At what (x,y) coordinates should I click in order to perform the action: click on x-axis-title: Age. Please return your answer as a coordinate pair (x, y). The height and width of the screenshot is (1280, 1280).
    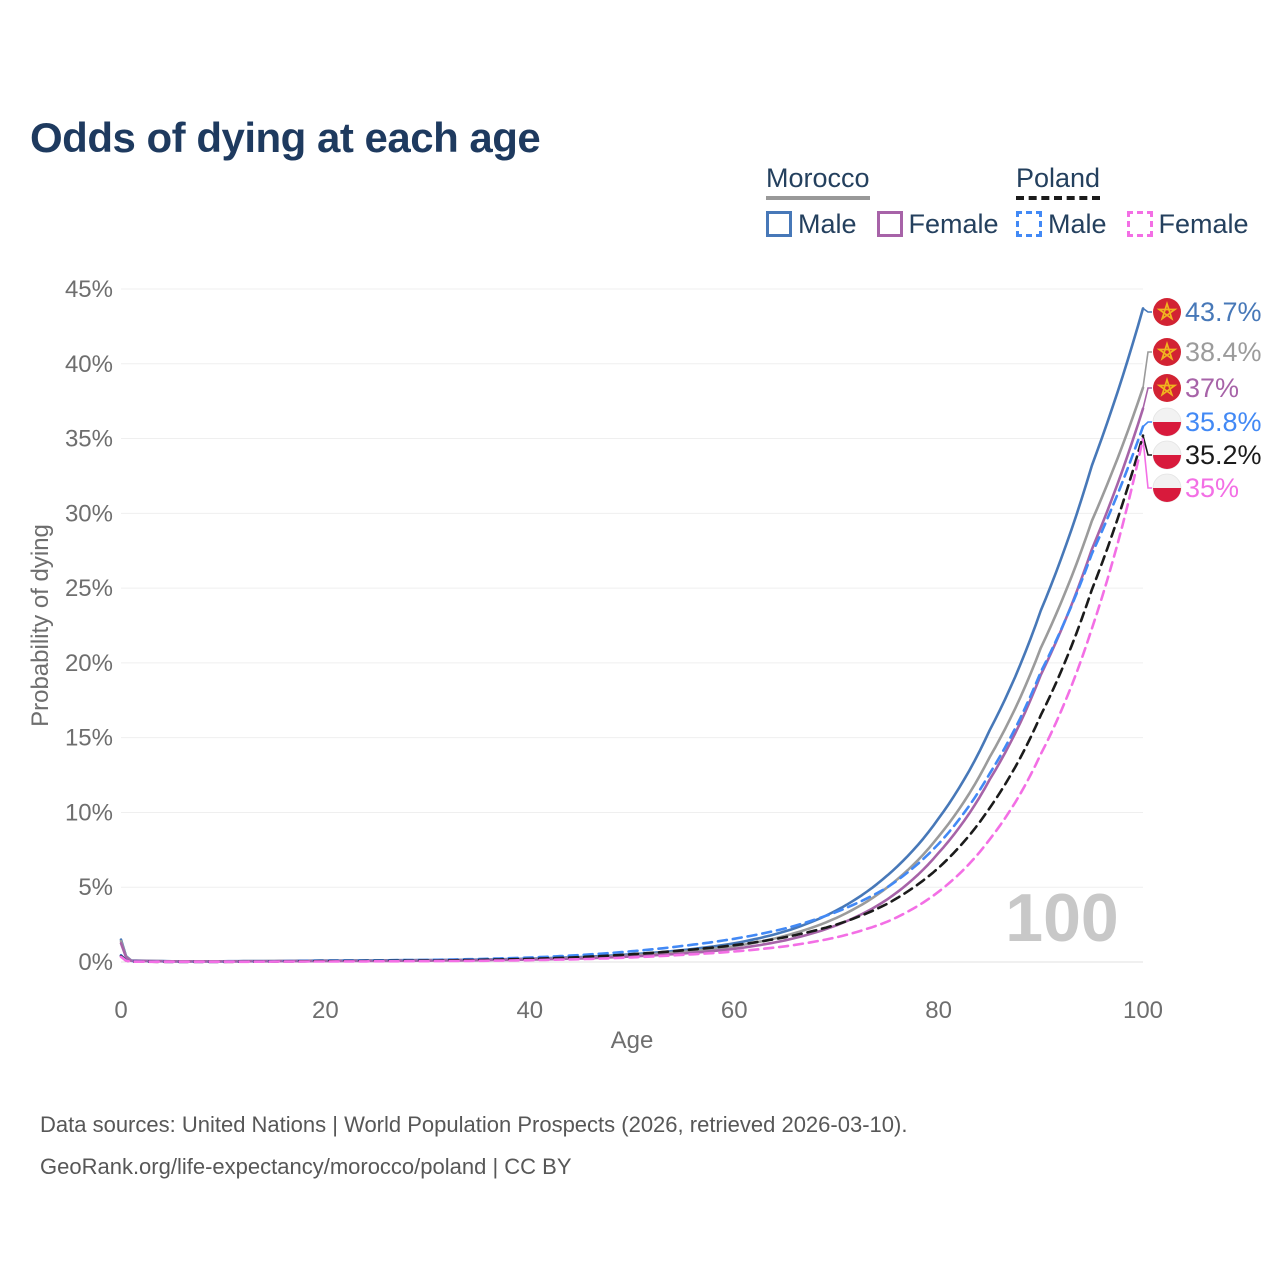
    Looking at the image, I should click on (632, 1040).